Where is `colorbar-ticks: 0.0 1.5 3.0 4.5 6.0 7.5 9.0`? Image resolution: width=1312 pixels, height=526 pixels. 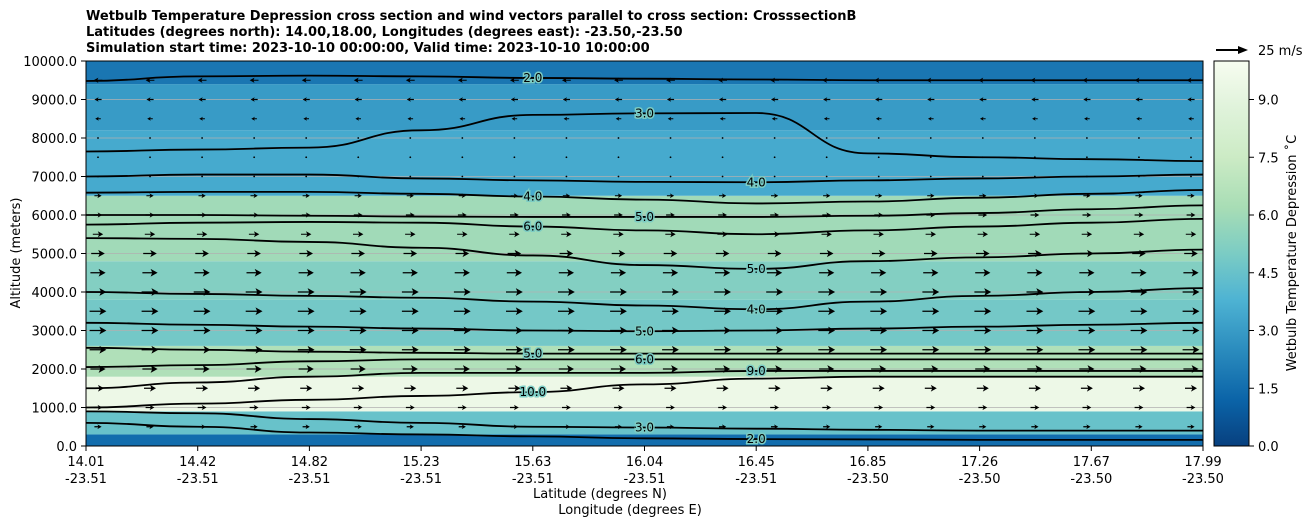
colorbar-ticks: 0.0 1.5 3.0 4.5 6.0 7.5 9.0 is located at coordinates (1264, 274).